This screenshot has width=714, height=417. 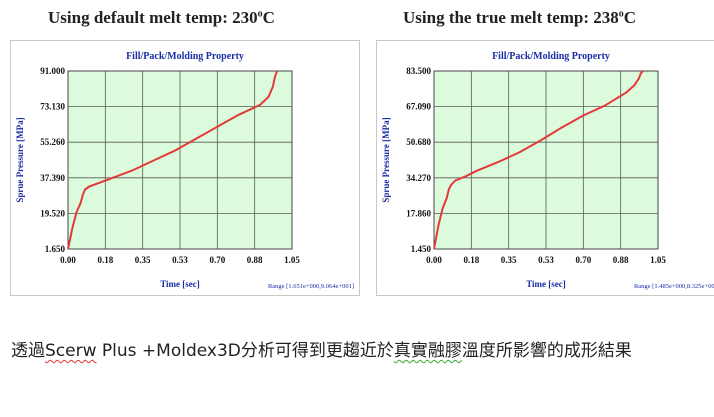 What do you see at coordinates (418, 142) in the screenshot?
I see `y-tick-label: 50.680` at bounding box center [418, 142].